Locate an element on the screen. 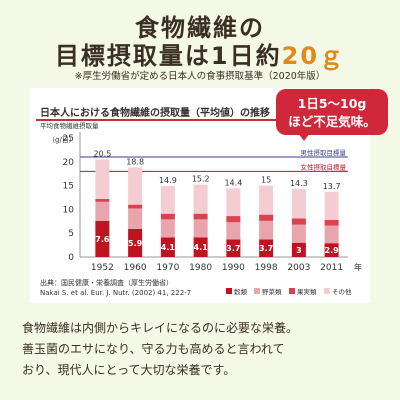 This screenshot has width=400, height=400. body-text-1: 食物繊維は内側からキレイになるのに必要な栄養。 is located at coordinates (160, 328).